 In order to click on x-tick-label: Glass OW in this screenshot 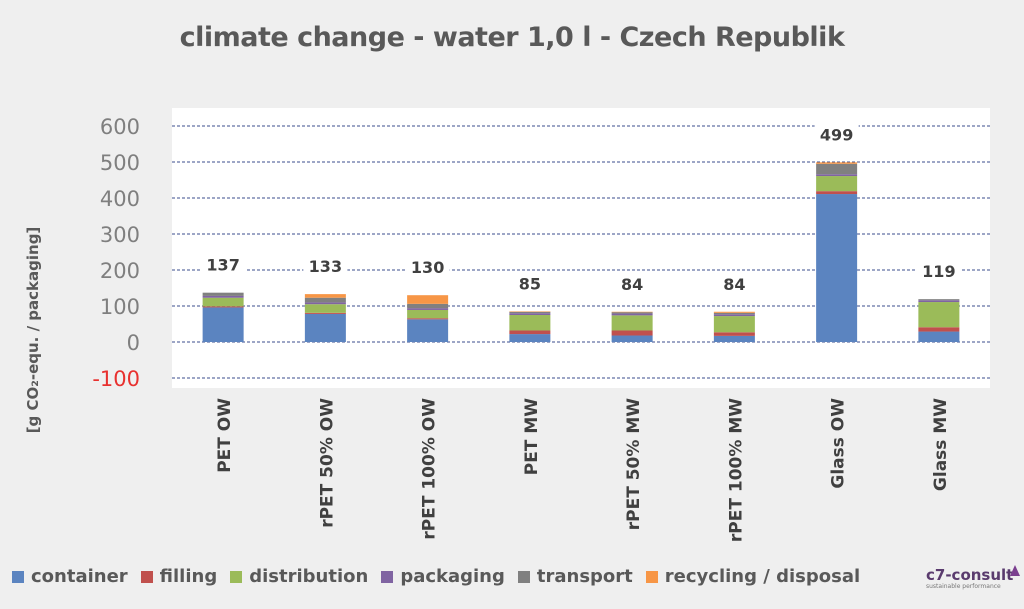, I will do `click(839, 443)`.